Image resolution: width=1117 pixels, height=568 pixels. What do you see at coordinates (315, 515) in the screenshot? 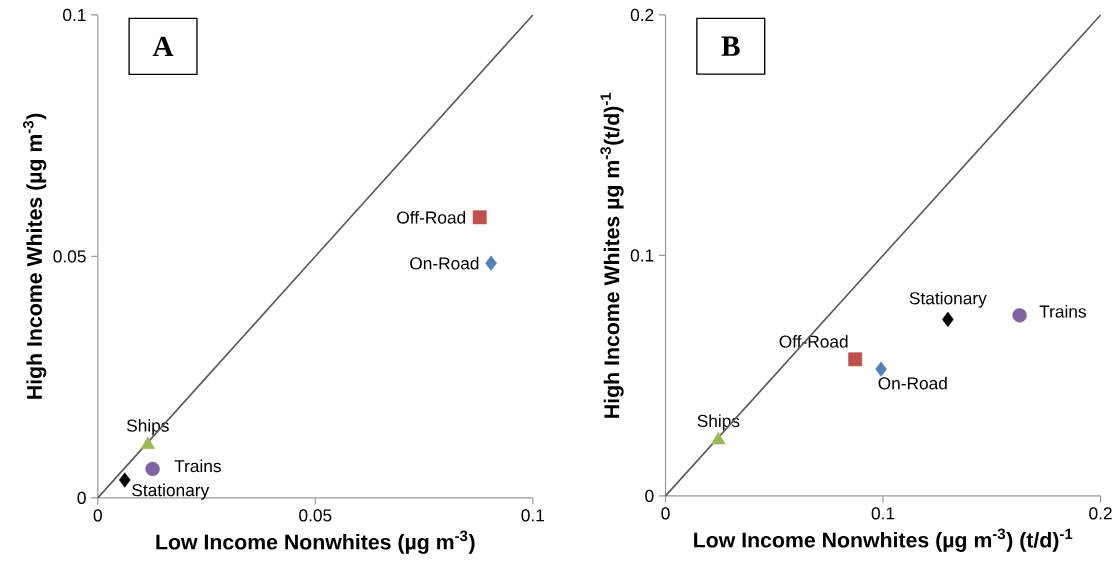
I see `x-tick-label: 0.05` at bounding box center [315, 515].